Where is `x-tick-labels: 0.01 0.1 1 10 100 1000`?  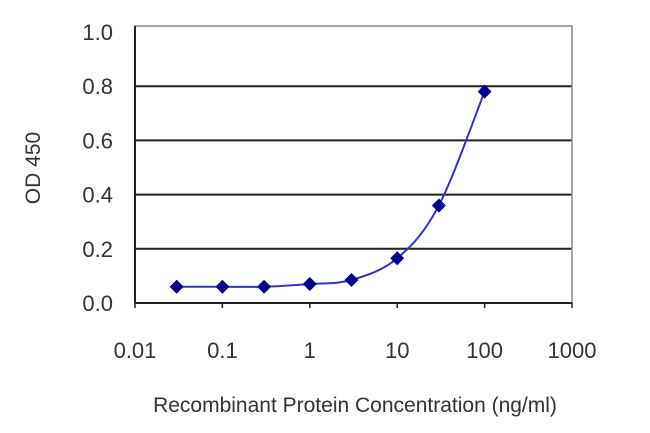
x-tick-labels: 0.01 0.1 1 10 100 1000 is located at coordinates (355, 350).